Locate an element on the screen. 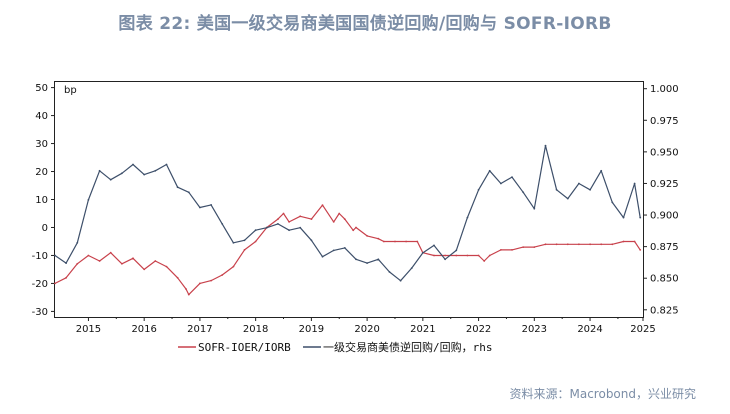  right-tick-label: 1.000 is located at coordinates (664, 89).